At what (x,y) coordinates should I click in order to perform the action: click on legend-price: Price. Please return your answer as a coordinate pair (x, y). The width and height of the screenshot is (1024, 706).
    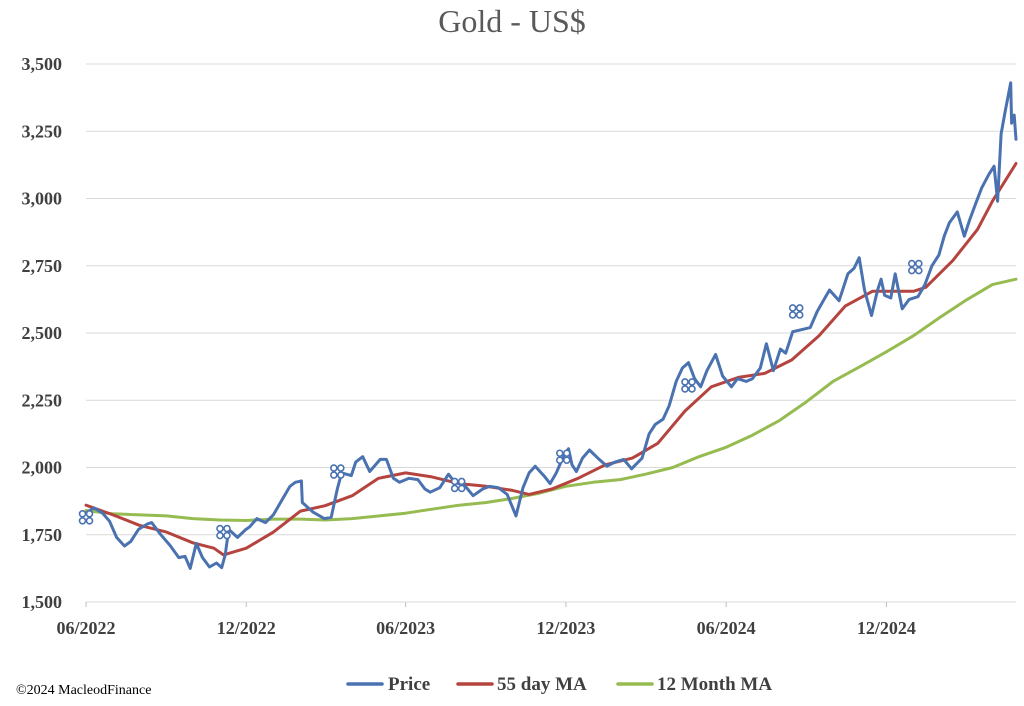
    Looking at the image, I should click on (388, 684).